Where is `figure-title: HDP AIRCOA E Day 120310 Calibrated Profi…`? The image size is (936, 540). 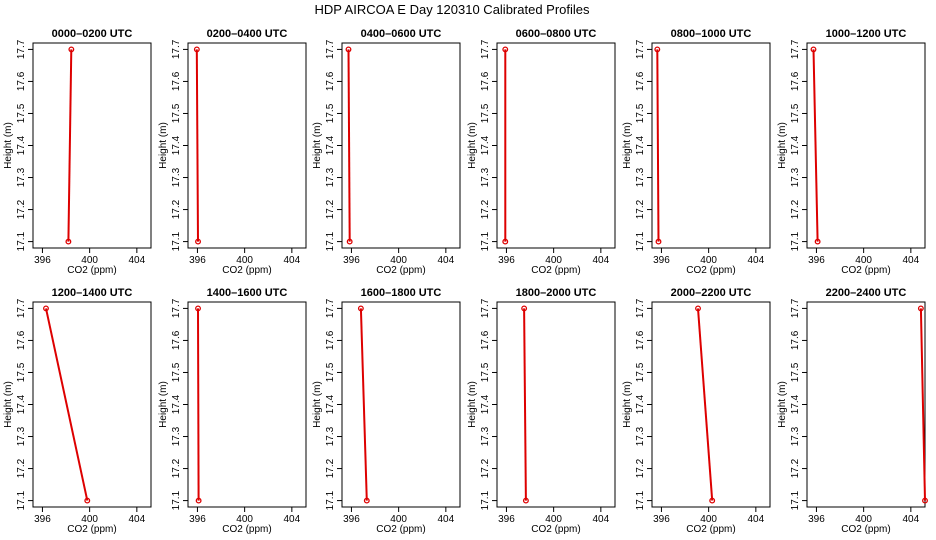
figure-title: HDP AIRCOA E Day 120310 Calibrated Profi… is located at coordinates (452, 9).